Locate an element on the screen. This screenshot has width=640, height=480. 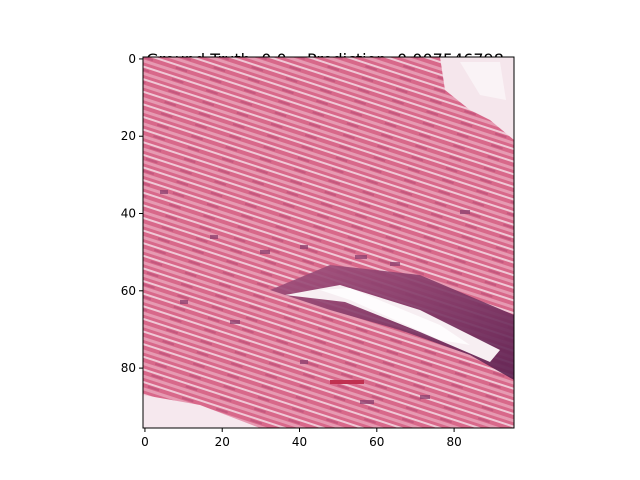
y-axis-ticks: 0 20 40 60 80 is located at coordinates (132, 213).